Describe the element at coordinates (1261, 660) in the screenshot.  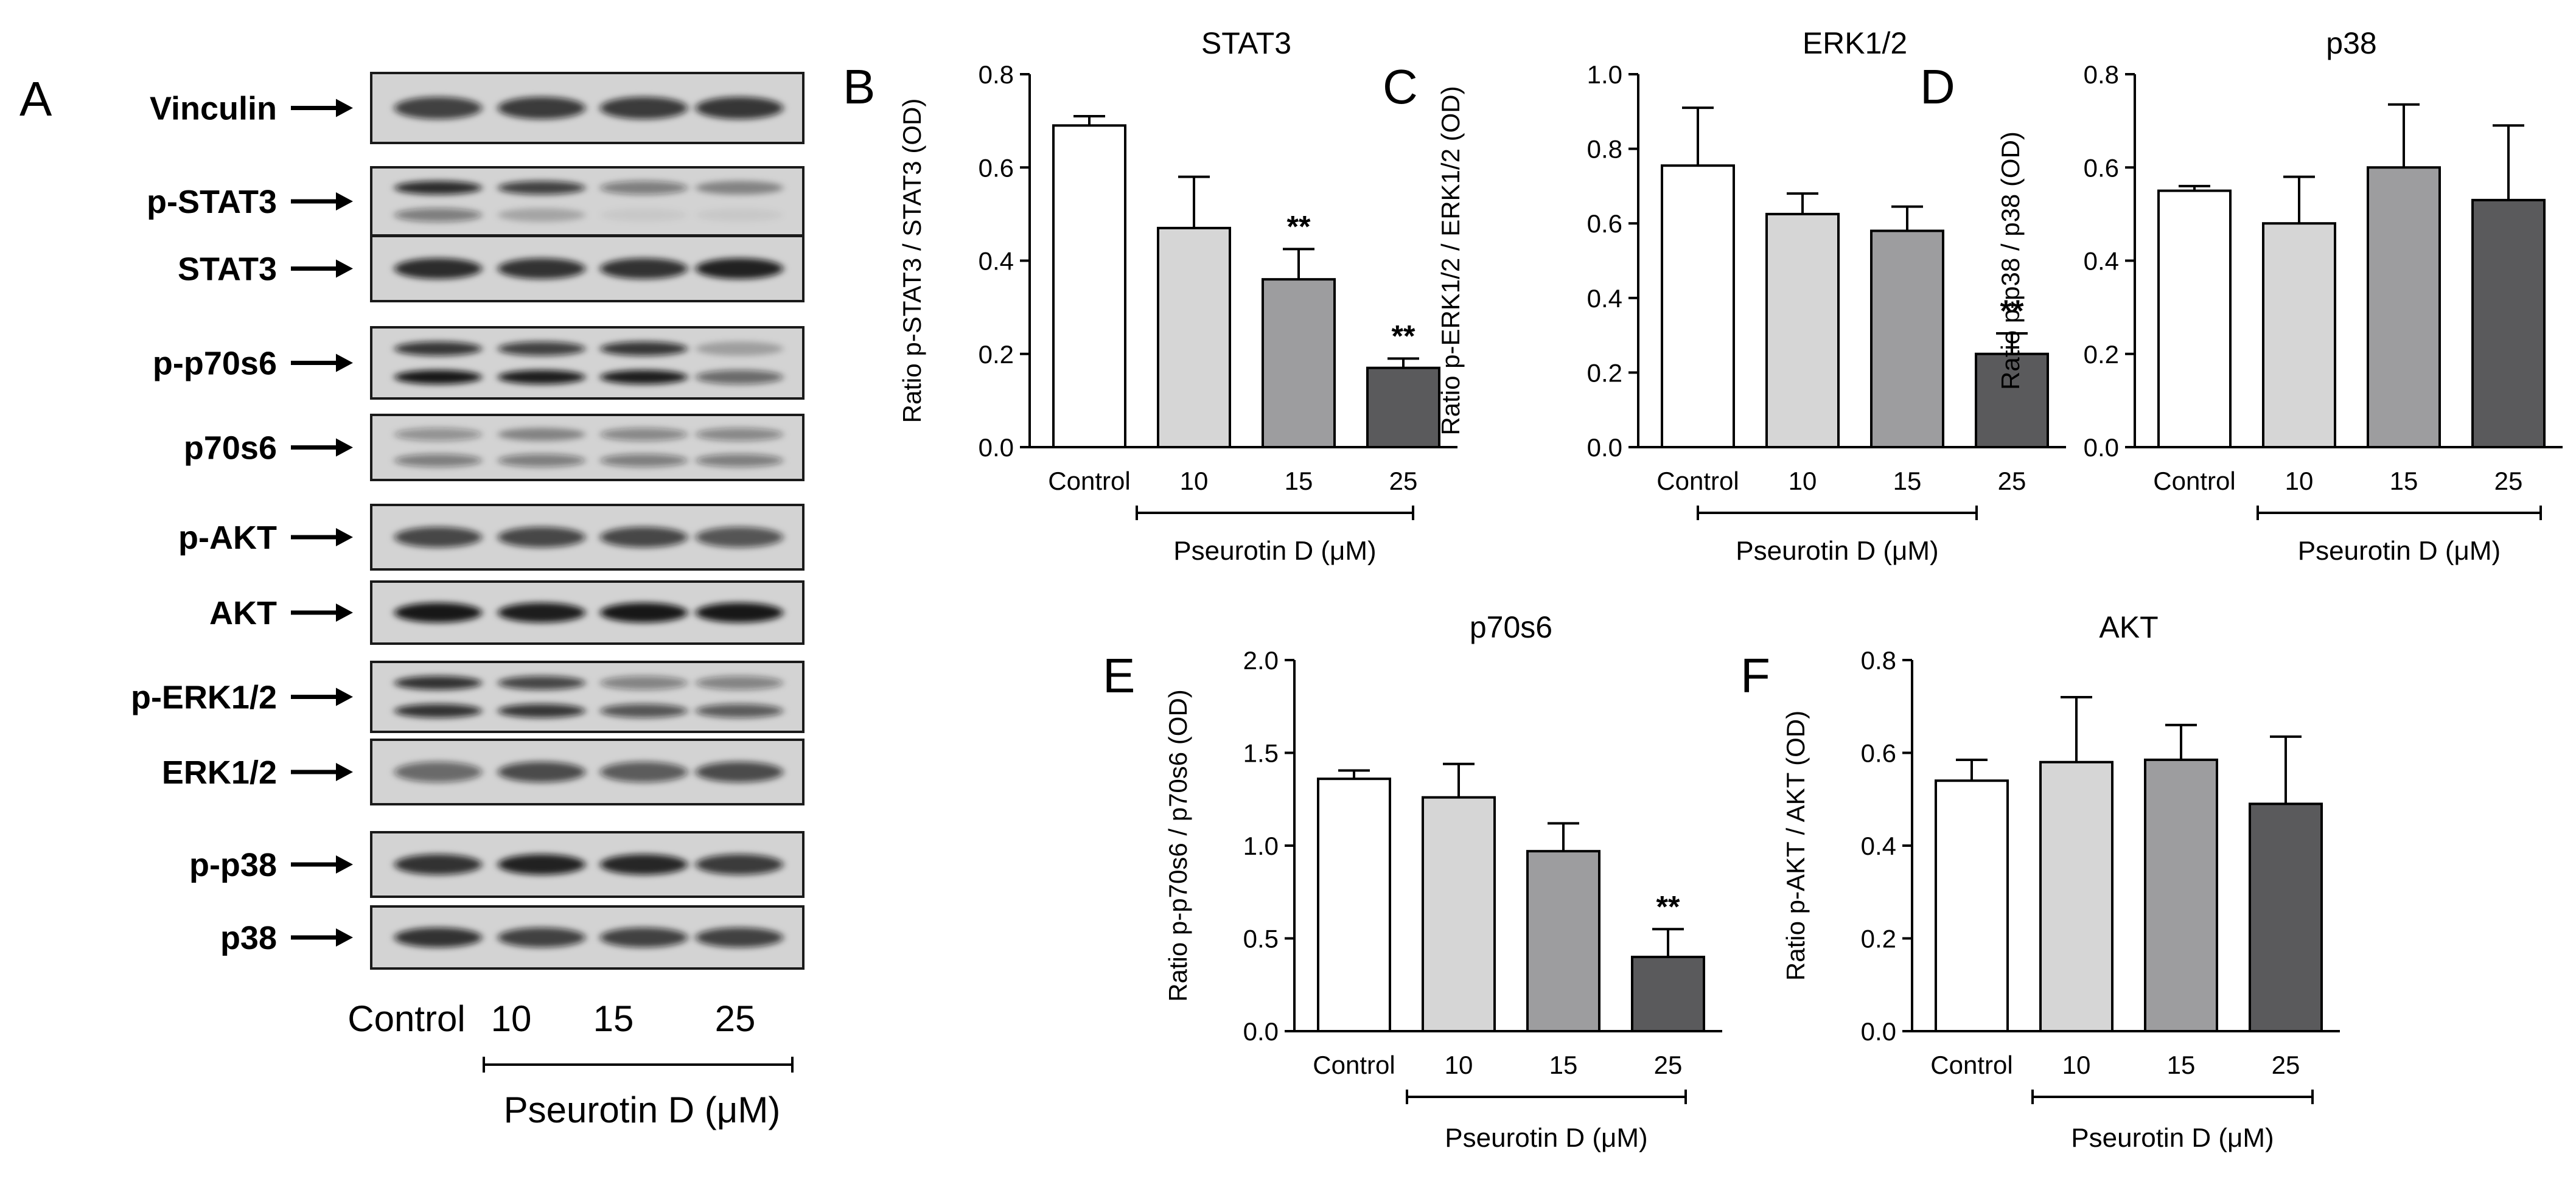
I see `y-tick-label: 2.0` at that location.